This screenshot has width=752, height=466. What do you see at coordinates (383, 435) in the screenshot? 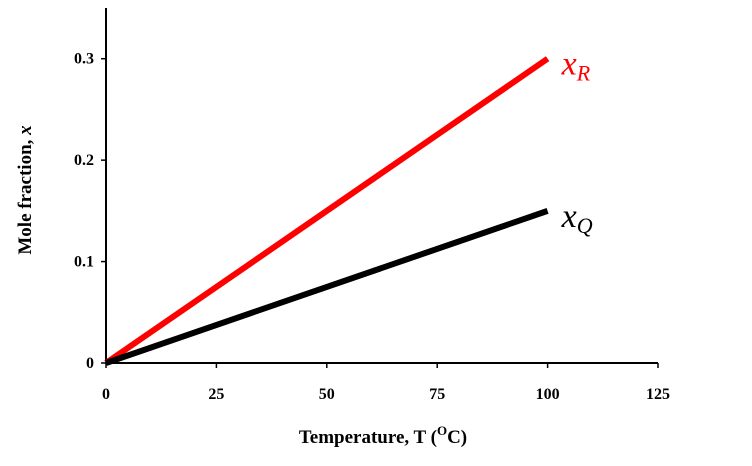
I see `x-axis-title: Temperature, T (OC)` at bounding box center [383, 435].